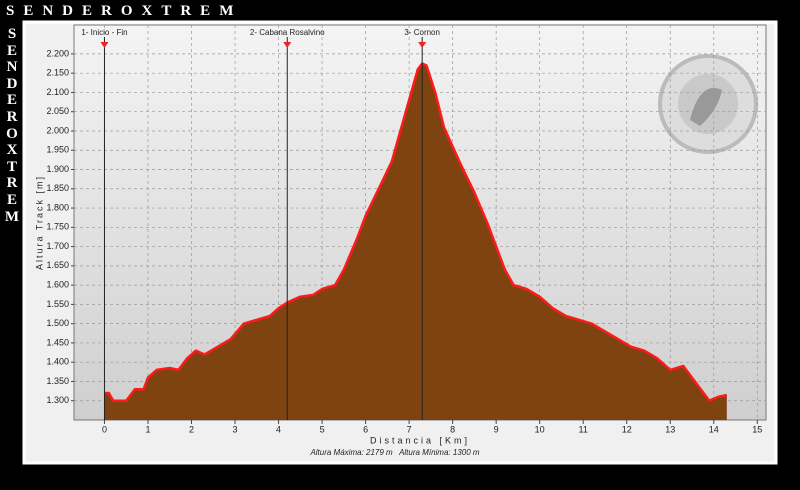  What do you see at coordinates (57, 284) in the screenshot?
I see `y-tick-label: 1.600` at bounding box center [57, 284].